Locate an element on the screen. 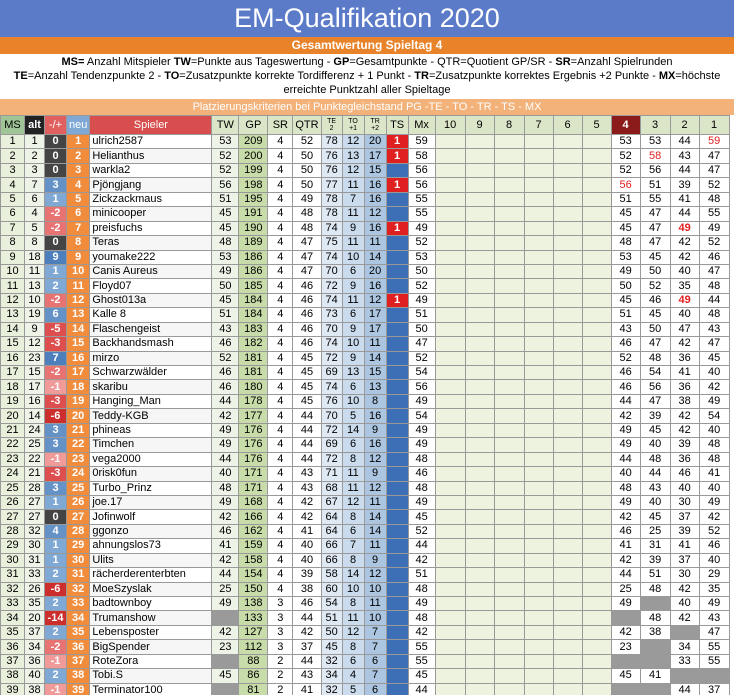 The height and width of the screenshot is (695, 734). cell-day-score: 44 is located at coordinates (625, 401).